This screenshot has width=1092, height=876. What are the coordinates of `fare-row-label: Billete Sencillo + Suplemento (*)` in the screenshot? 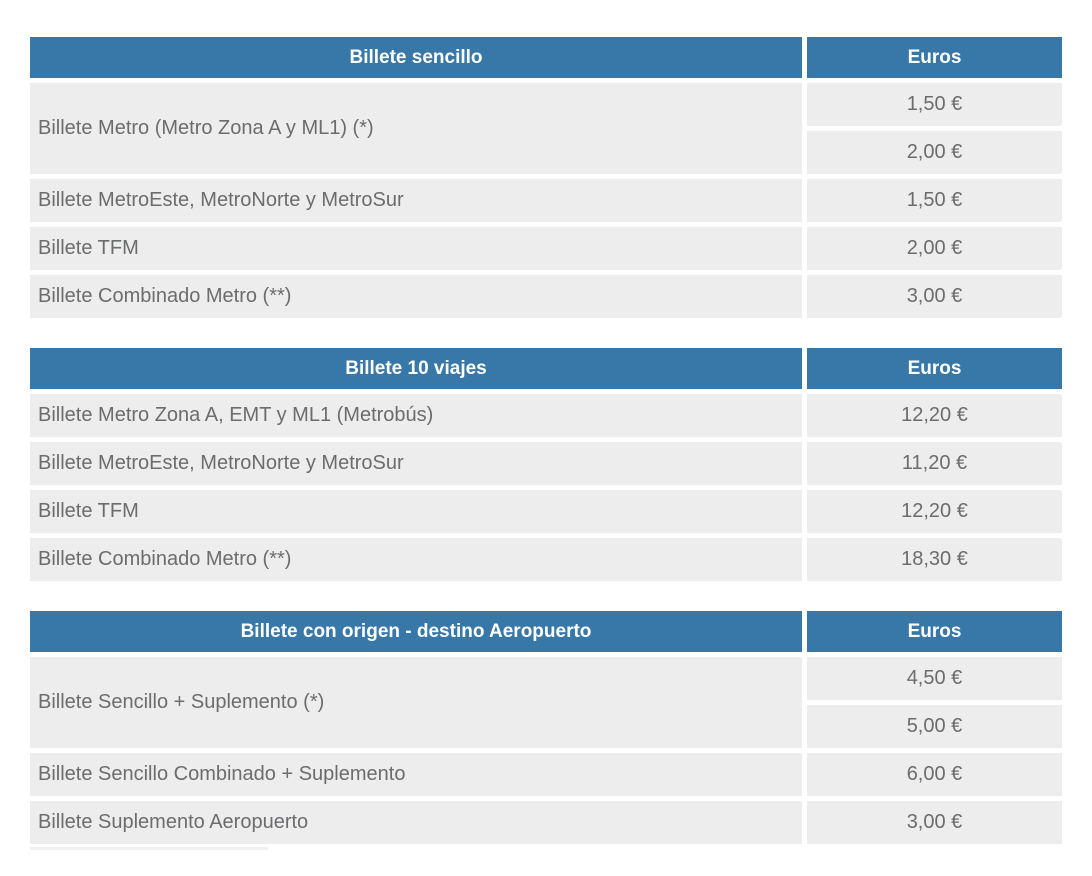 It's located at (416, 702).